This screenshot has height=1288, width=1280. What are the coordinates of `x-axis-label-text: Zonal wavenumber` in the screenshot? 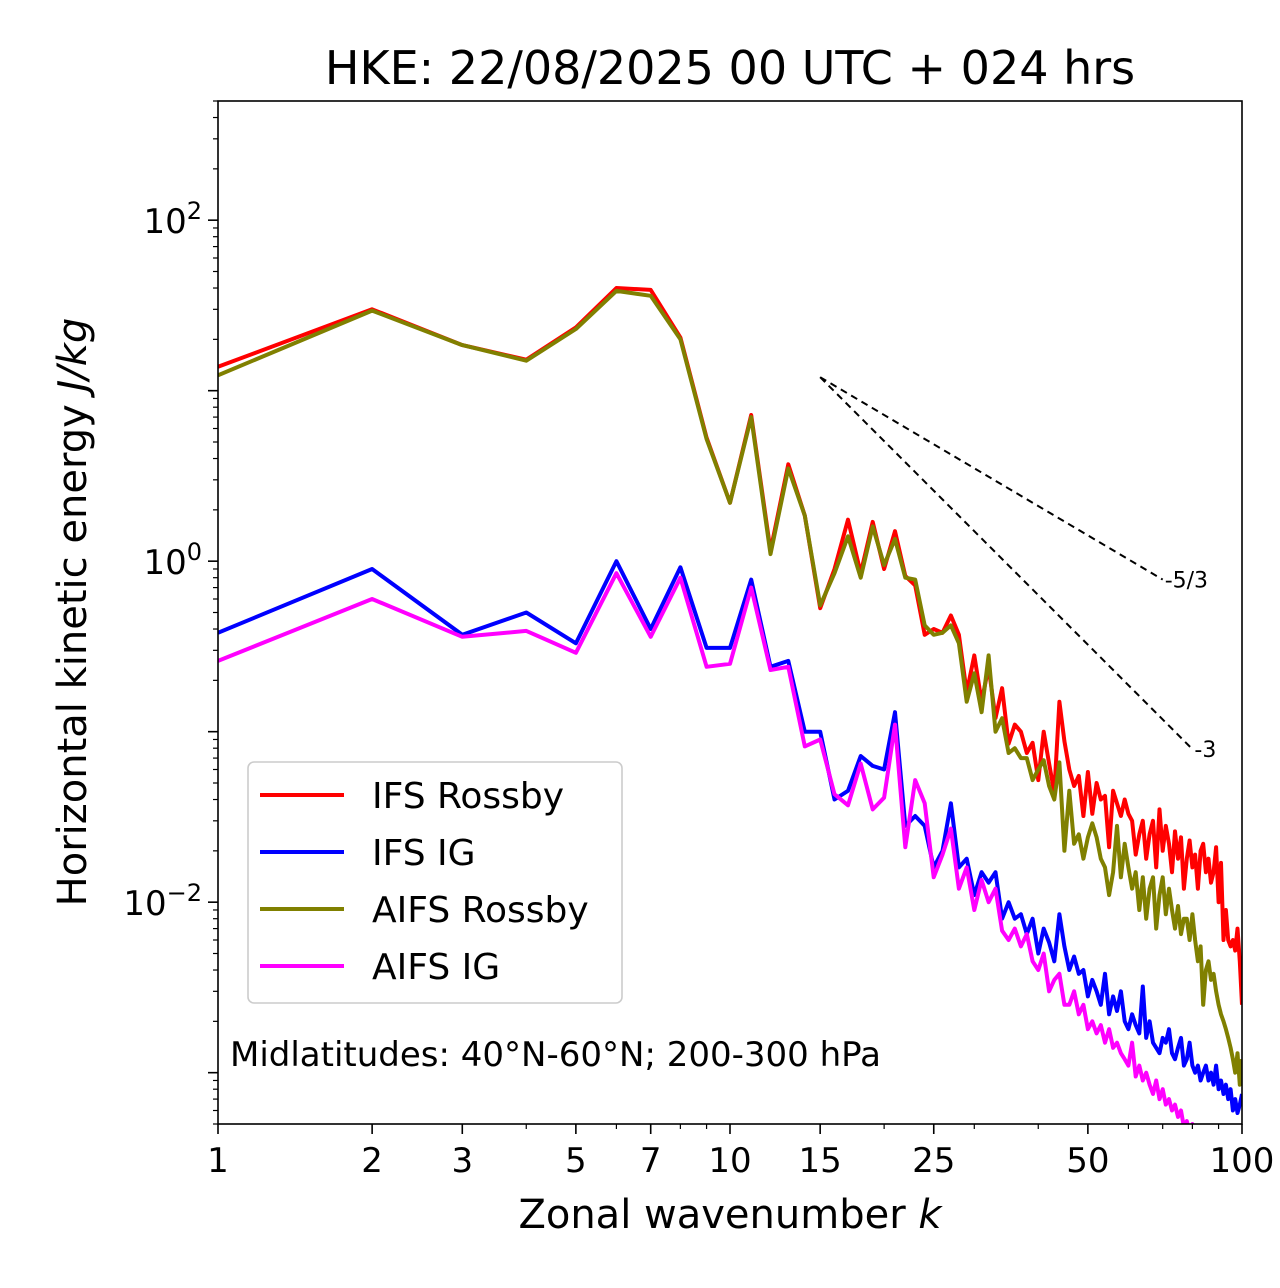 It's located at (718, 1215).